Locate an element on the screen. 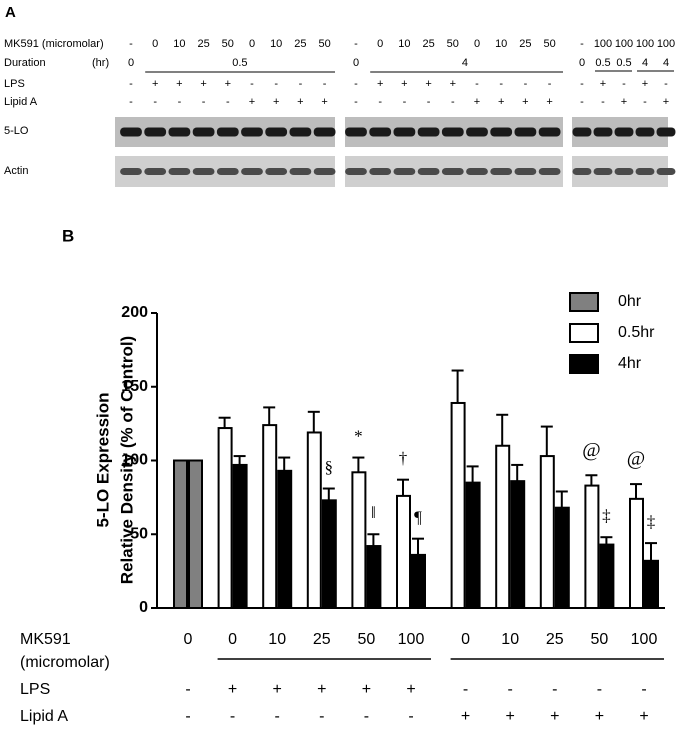 The width and height of the screenshot is (688, 733). legend-label: 4hr is located at coordinates (630, 363).